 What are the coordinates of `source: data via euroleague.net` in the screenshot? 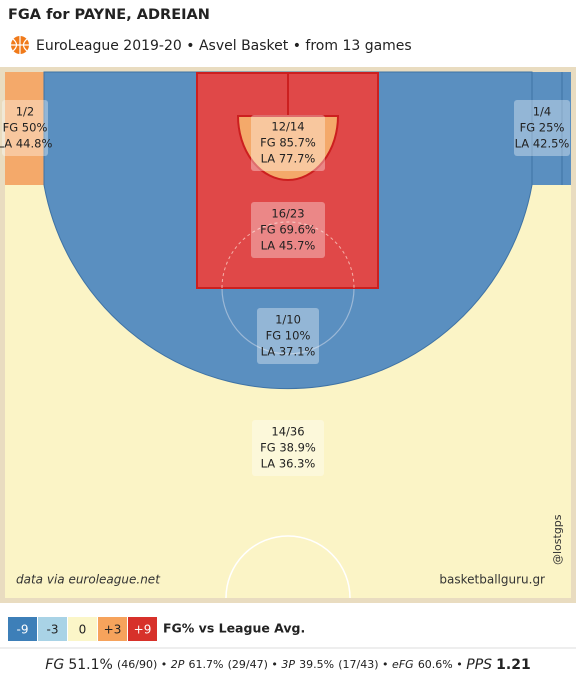 It's located at (88, 580).